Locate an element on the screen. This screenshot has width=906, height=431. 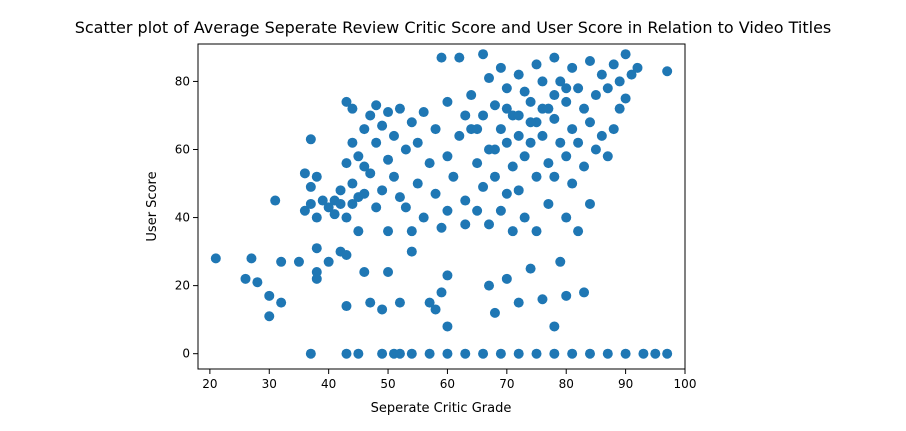
x-tick-label: 40 is located at coordinates (328, 384).